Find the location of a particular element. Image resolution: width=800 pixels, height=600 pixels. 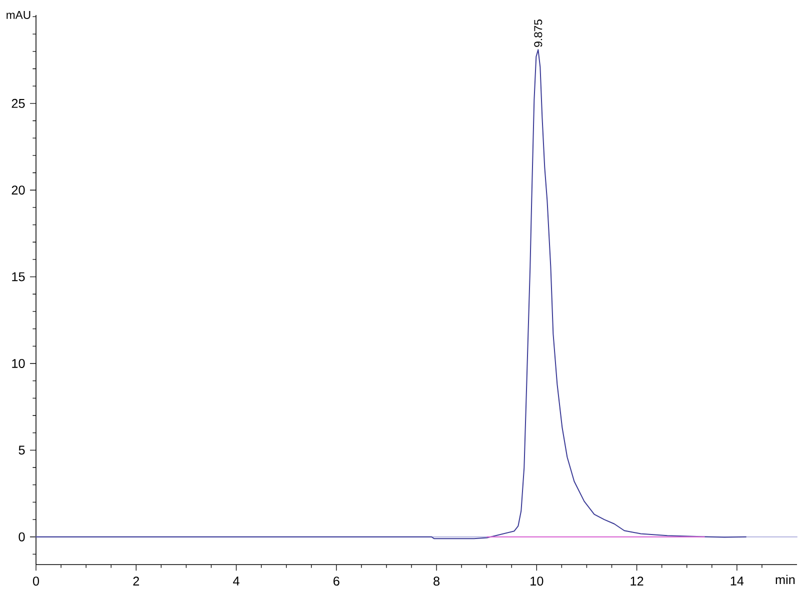

x-tick-label: 6 is located at coordinates (337, 581).